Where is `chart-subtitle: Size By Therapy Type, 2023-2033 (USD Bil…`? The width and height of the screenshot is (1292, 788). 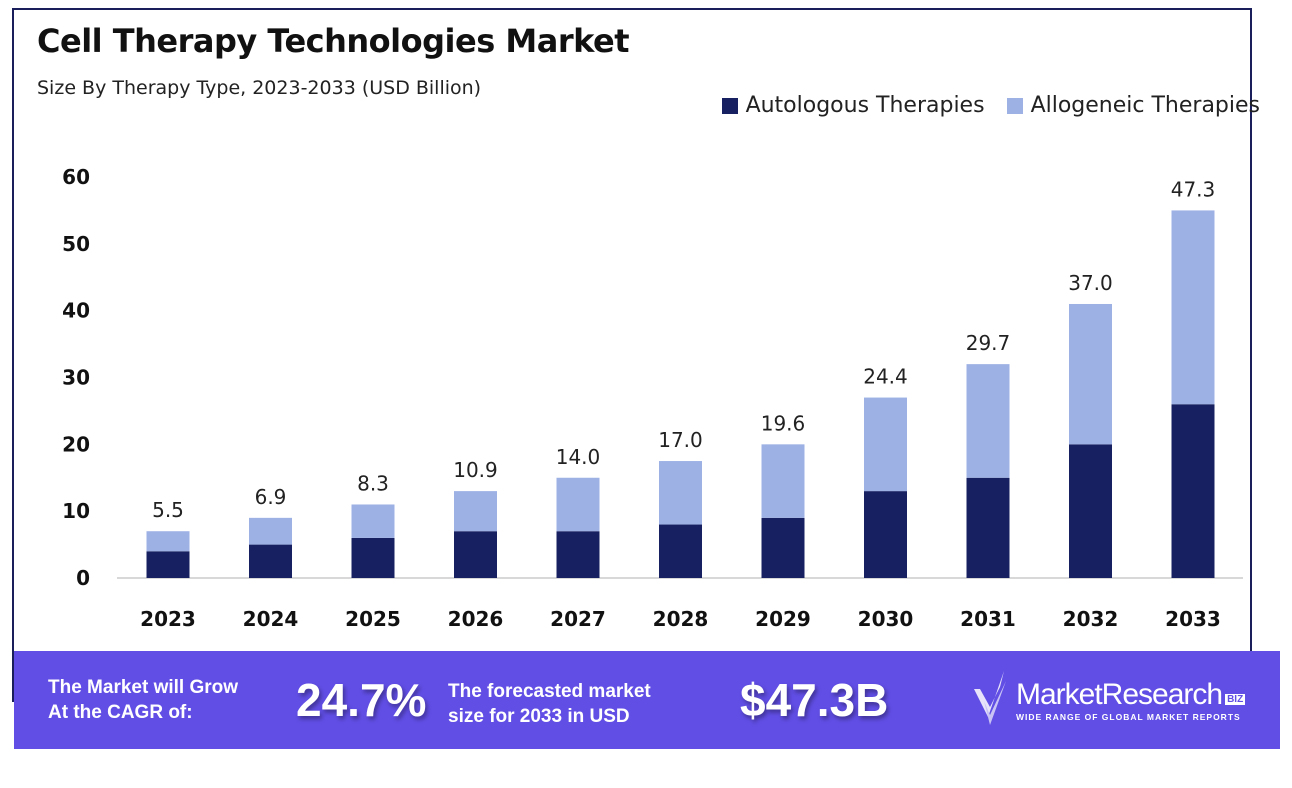 chart-subtitle: Size By Therapy Type, 2023-2033 (USD Bil… is located at coordinates (259, 88).